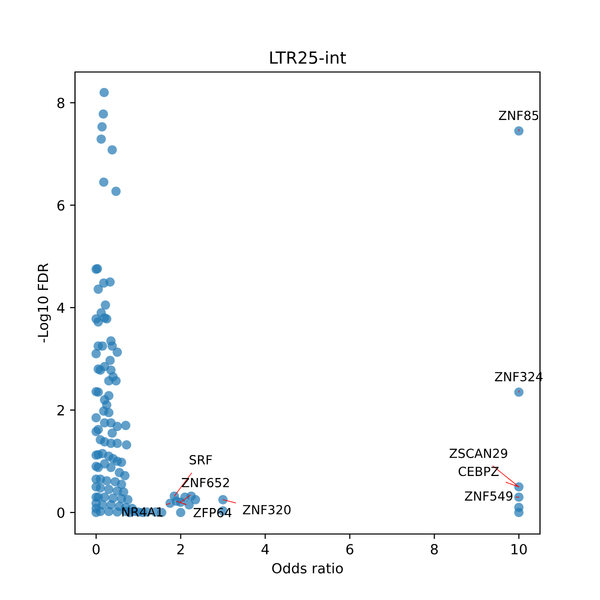 The height and width of the screenshot is (600, 600). Describe the element at coordinates (60, 512) in the screenshot. I see `y-tick-label: 0` at that location.